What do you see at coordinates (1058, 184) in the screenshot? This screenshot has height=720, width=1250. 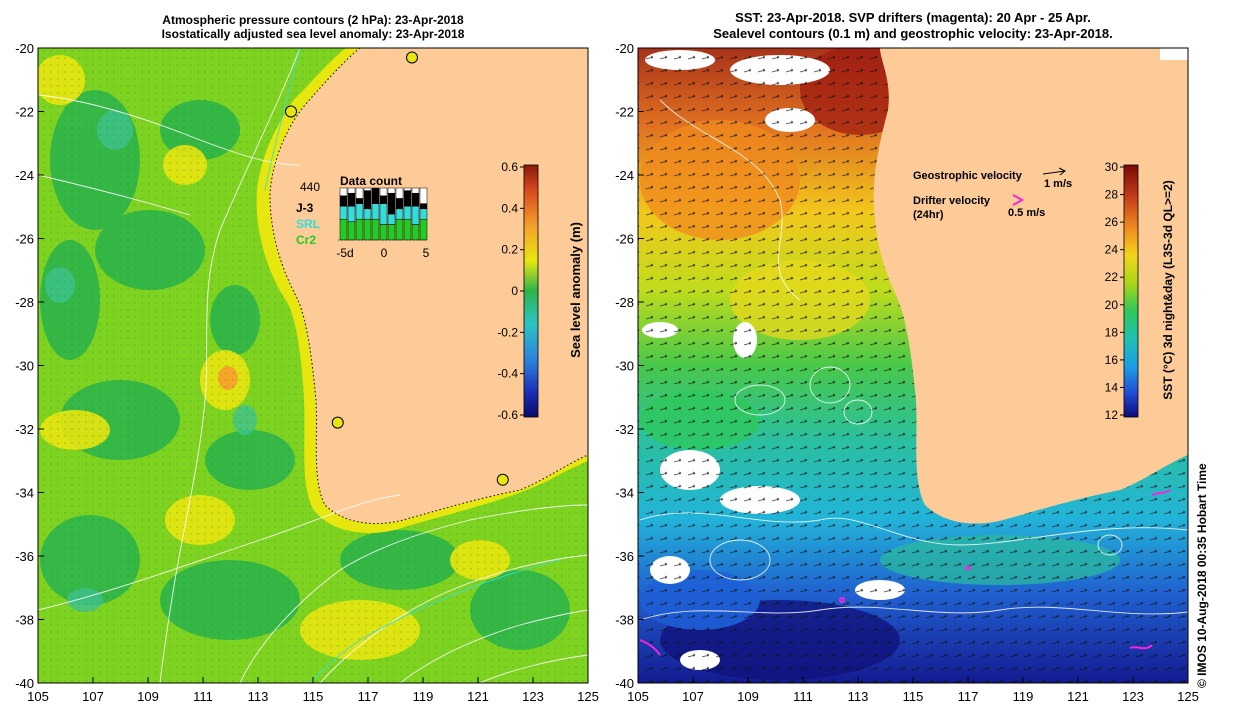 I see `geostrophic-scale: 1 m/s` at bounding box center [1058, 184].